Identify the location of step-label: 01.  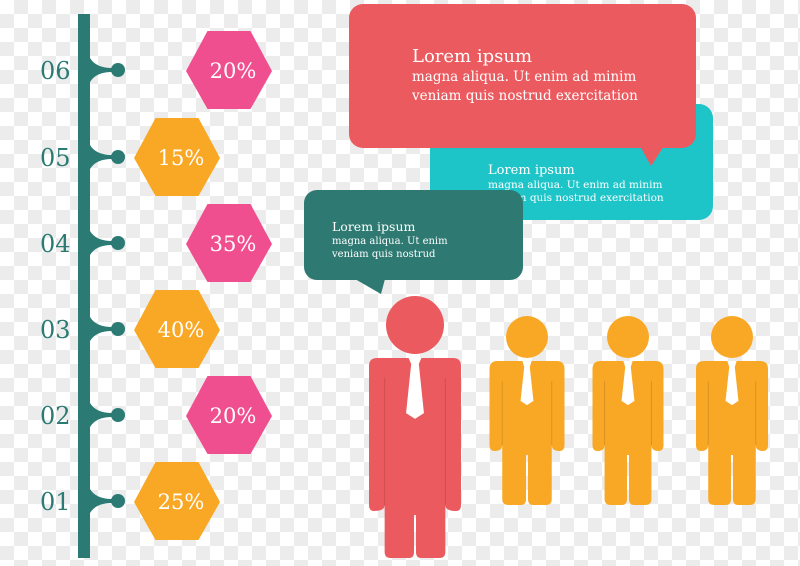
(55, 502).